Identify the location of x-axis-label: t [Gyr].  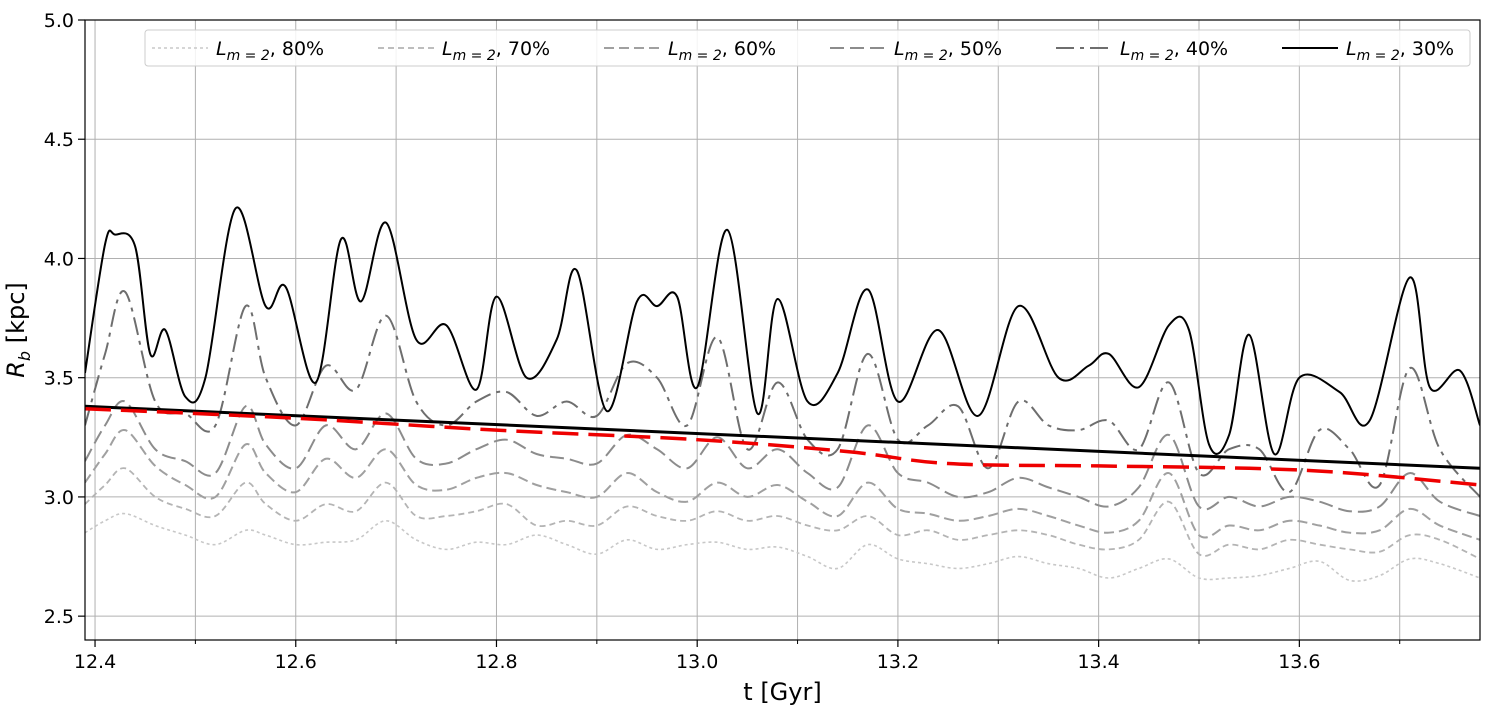
(782, 692).